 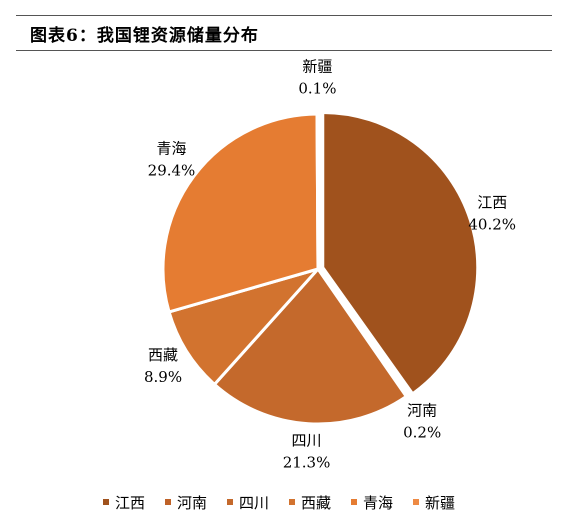 I want to click on legend-item-2: 河南, so click(x=186, y=503).